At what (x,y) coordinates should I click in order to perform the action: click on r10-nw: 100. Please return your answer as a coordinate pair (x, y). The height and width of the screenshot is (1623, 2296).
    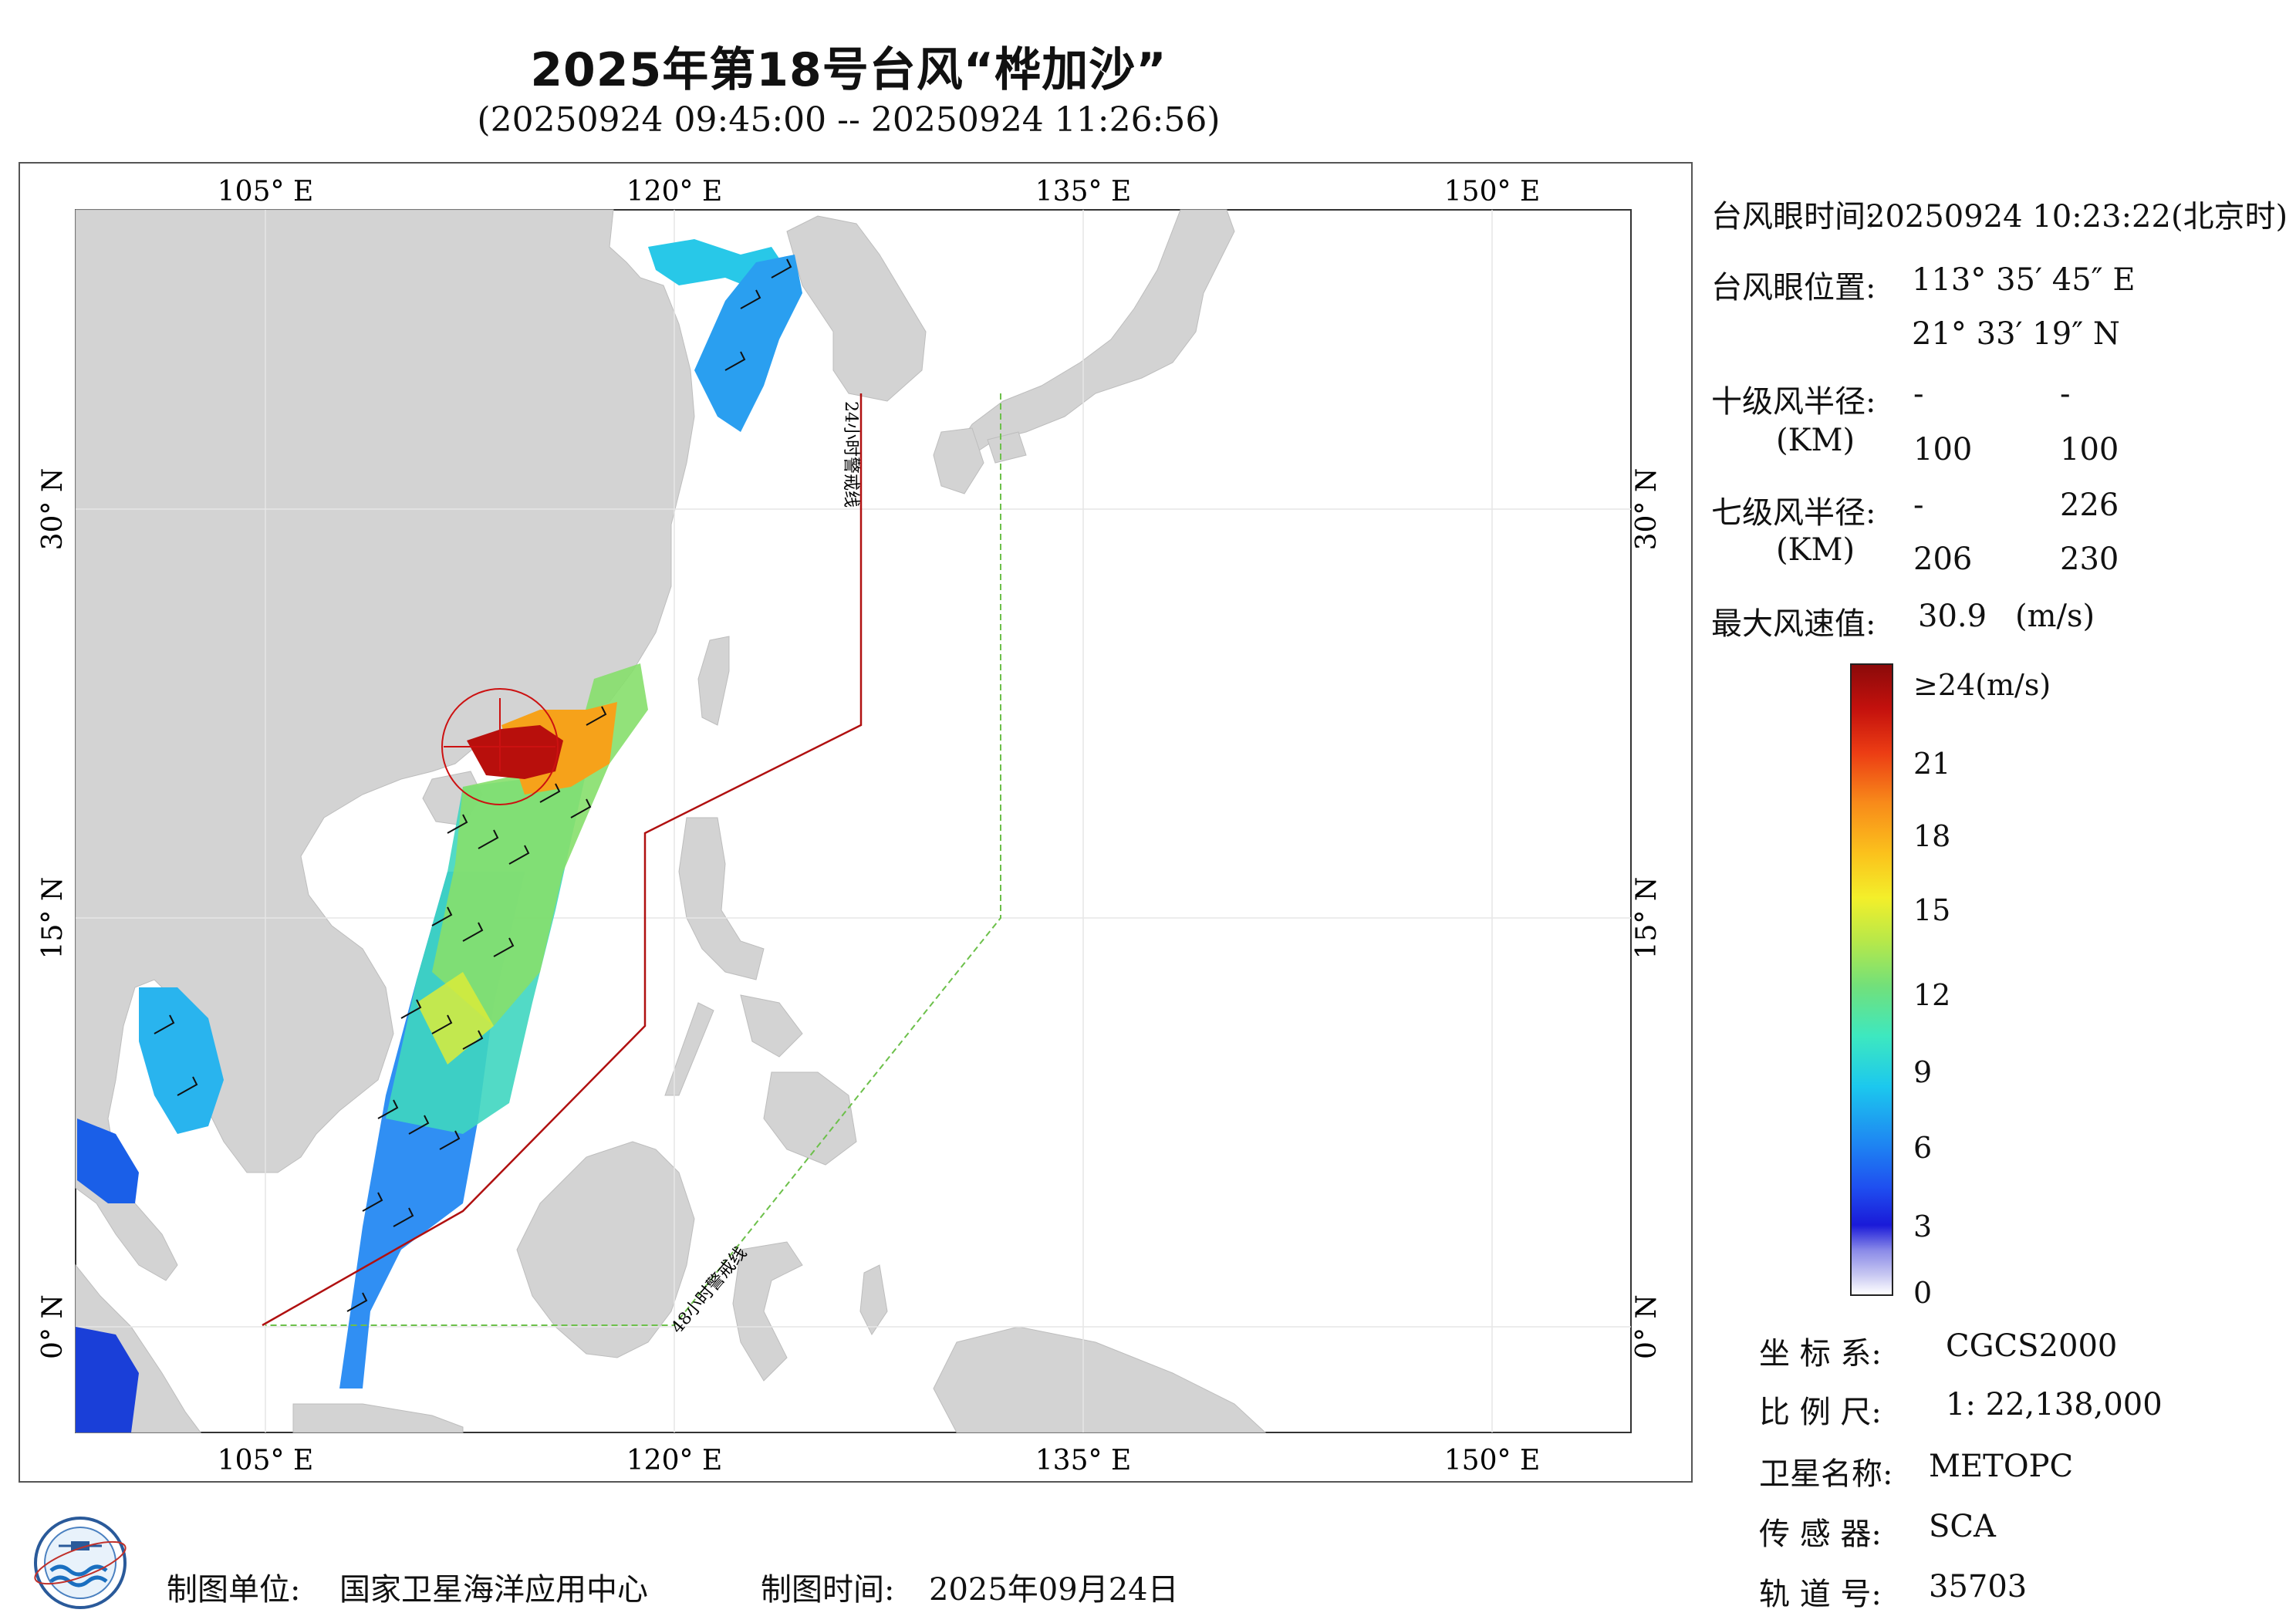
    Looking at the image, I should click on (2089, 449).